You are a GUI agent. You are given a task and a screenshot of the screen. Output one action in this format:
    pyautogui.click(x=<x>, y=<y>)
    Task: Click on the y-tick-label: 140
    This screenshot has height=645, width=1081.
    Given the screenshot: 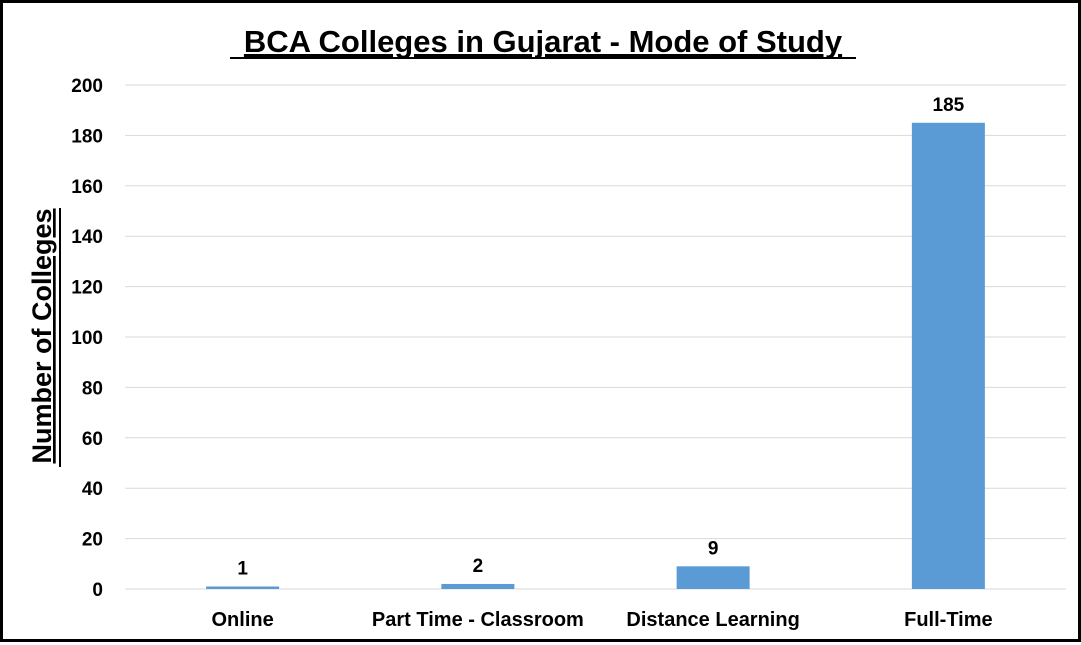 What is the action you would take?
    pyautogui.click(x=87, y=237)
    